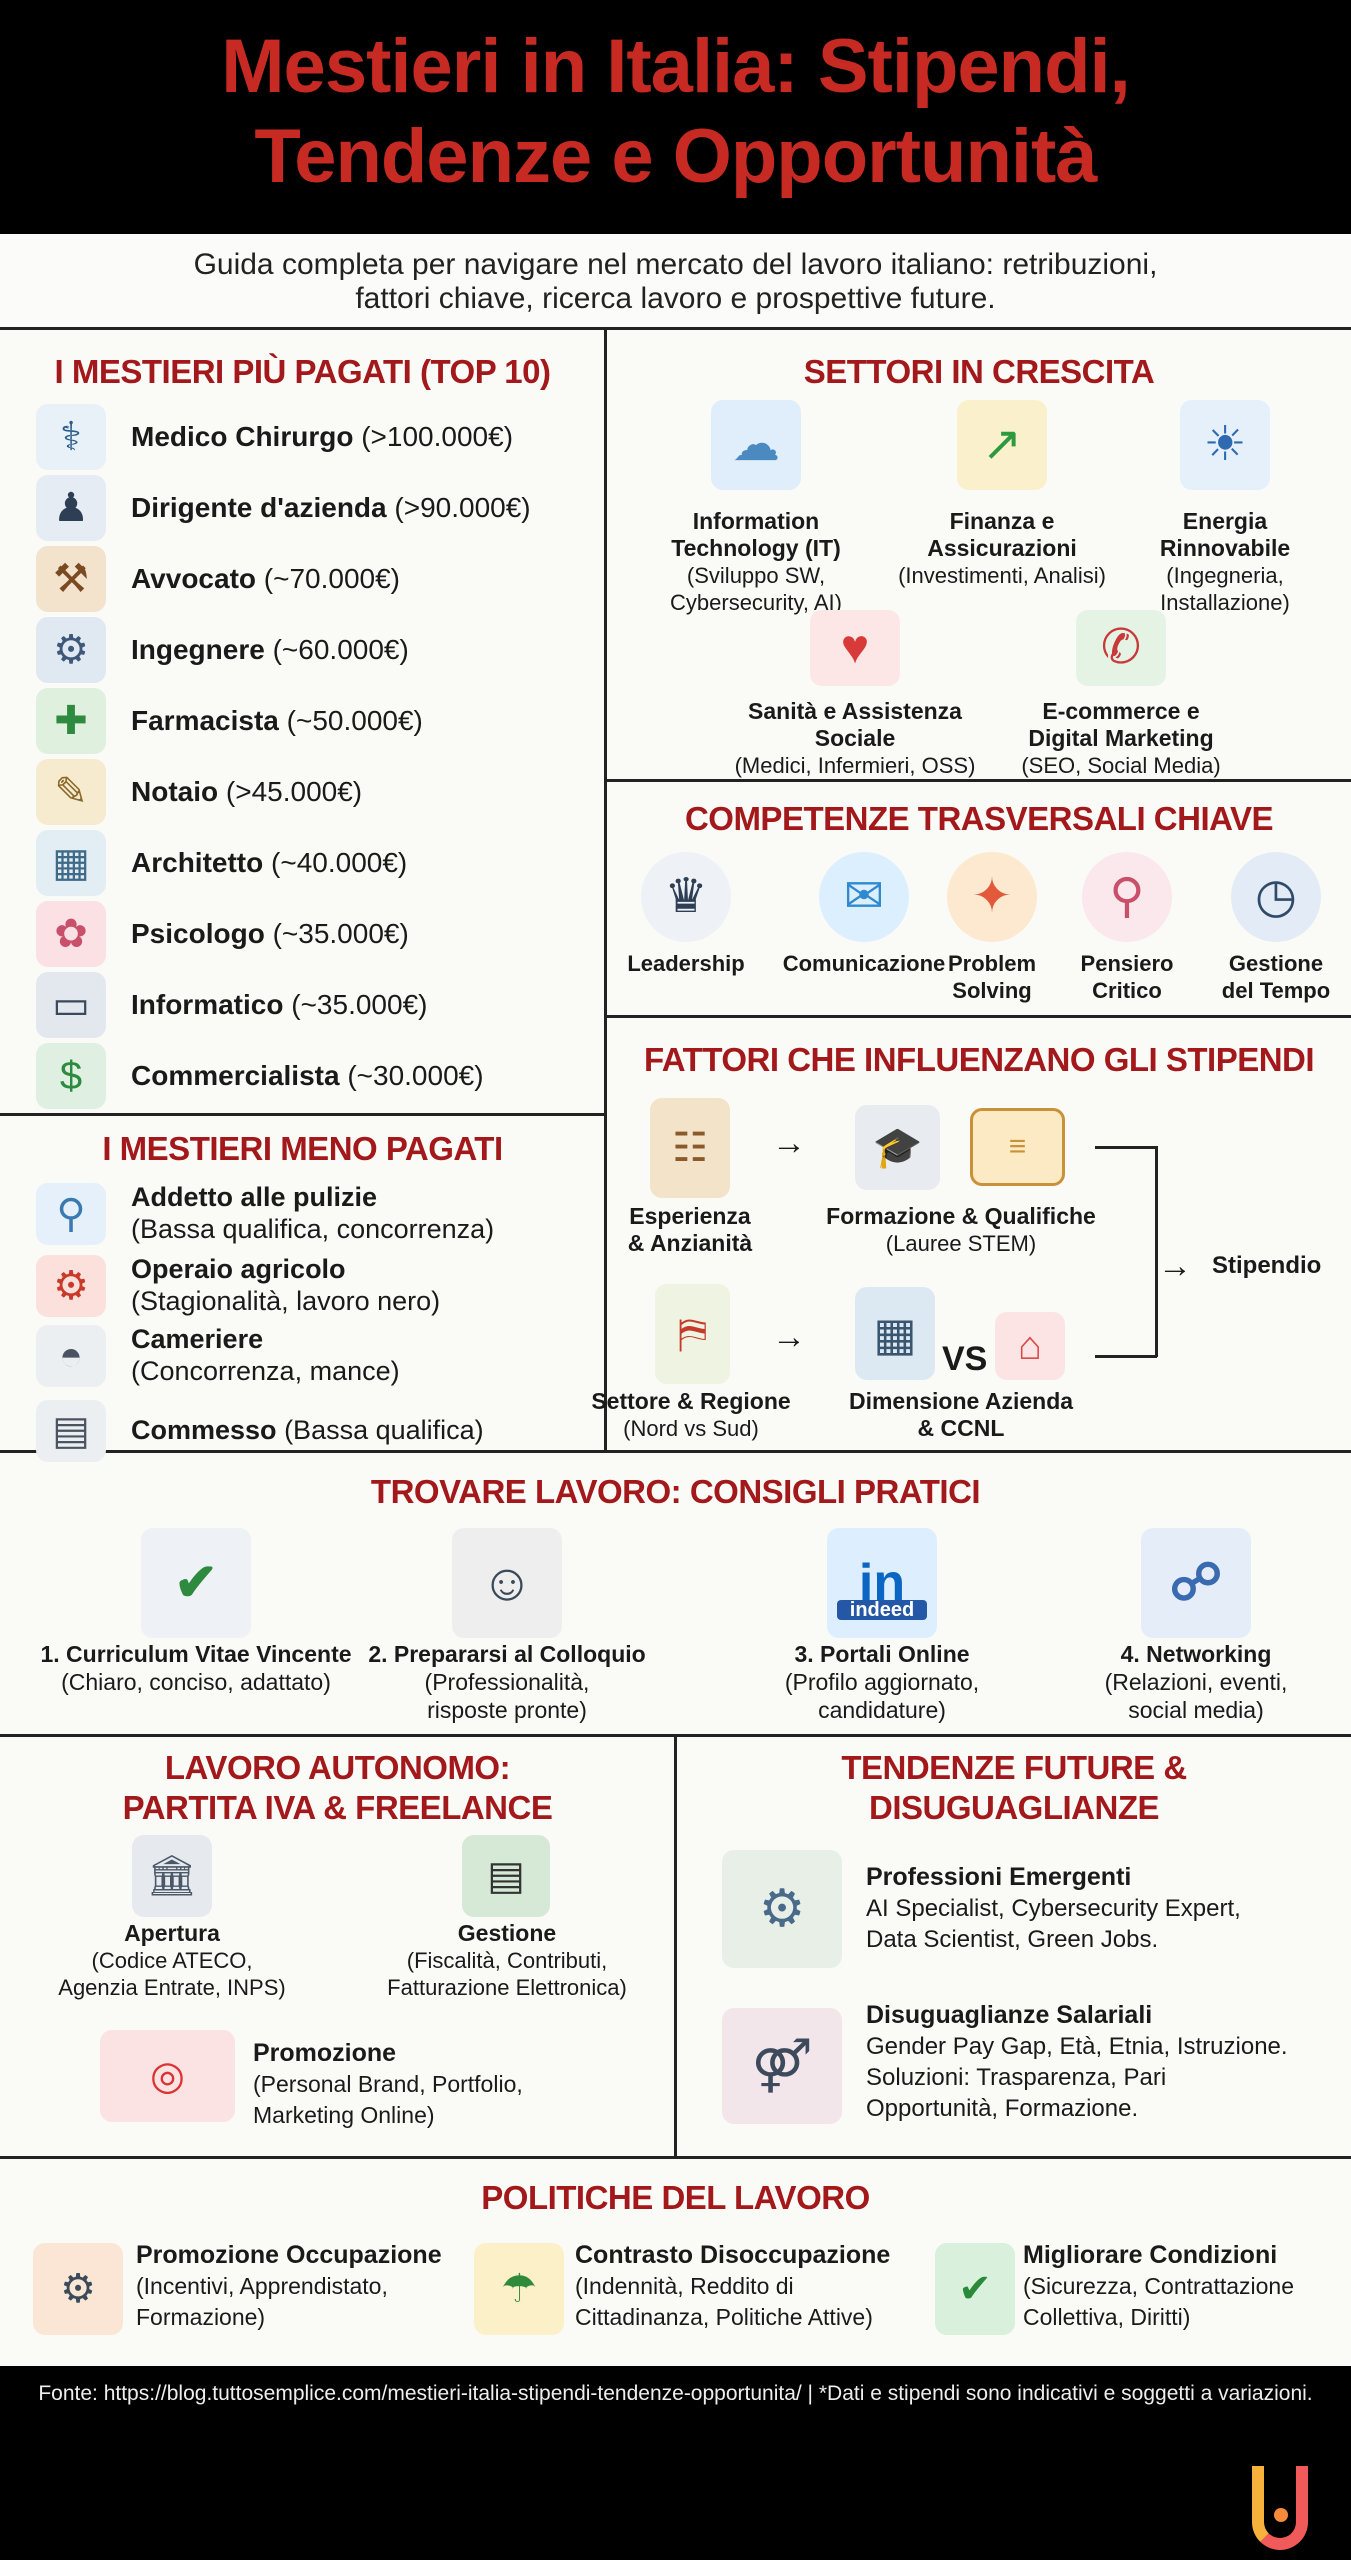 The width and height of the screenshot is (1351, 2560). I want to click on cart-megaphone-icon: ✆, so click(1121, 648).